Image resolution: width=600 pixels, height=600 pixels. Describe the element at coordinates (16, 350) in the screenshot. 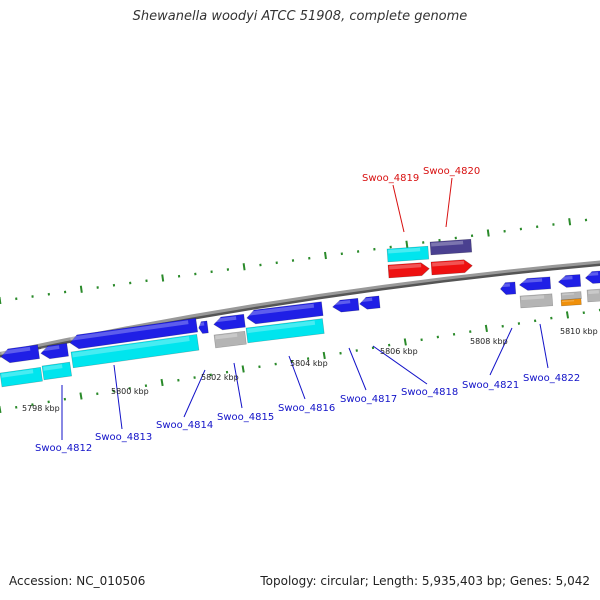

I see `gene-4812-blue-highlight` at that location.